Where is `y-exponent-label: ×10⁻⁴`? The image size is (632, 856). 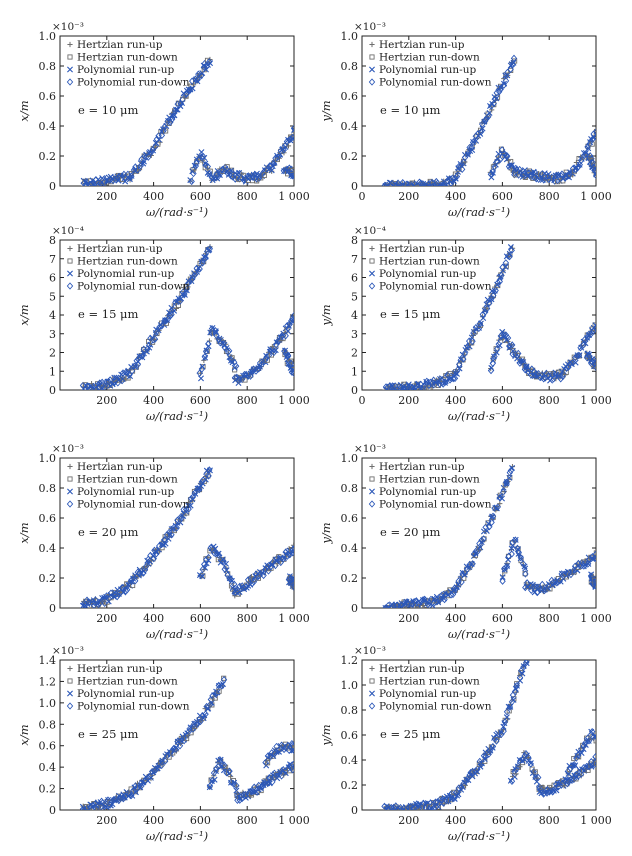
y-exponent-label: ×10⁻⁴ is located at coordinates (370, 231).